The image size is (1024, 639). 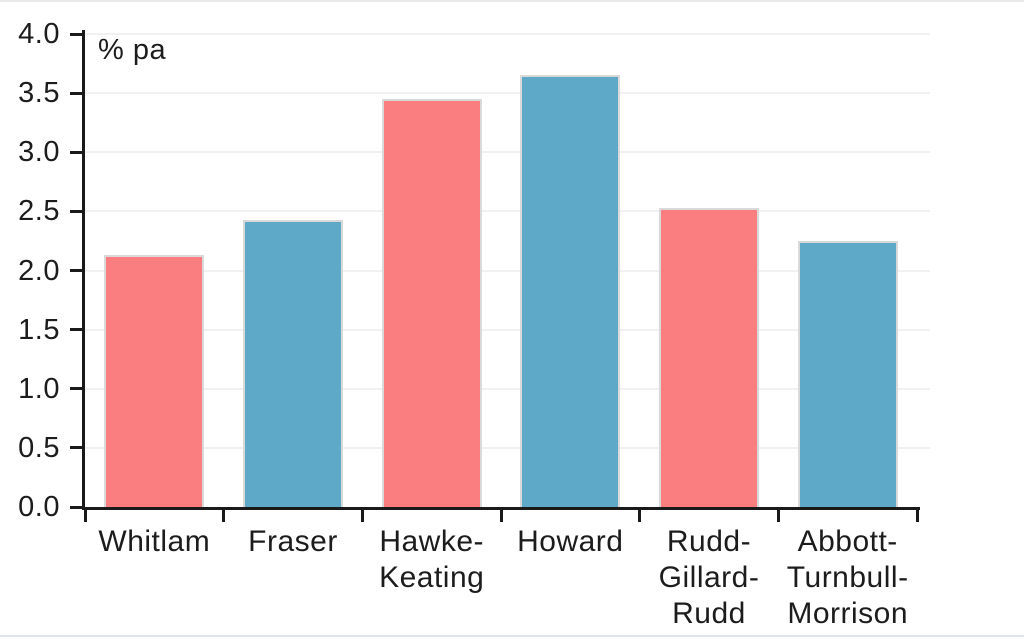 What do you see at coordinates (39, 270) in the screenshot?
I see `y-tick-label-2.0: 2.0` at bounding box center [39, 270].